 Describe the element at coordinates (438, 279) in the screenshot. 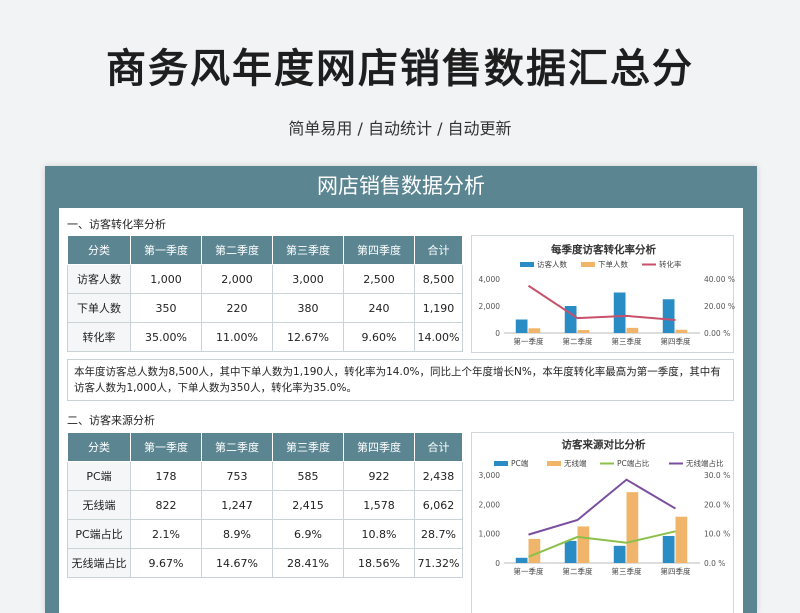

I see `table-cell: 8,500` at that location.